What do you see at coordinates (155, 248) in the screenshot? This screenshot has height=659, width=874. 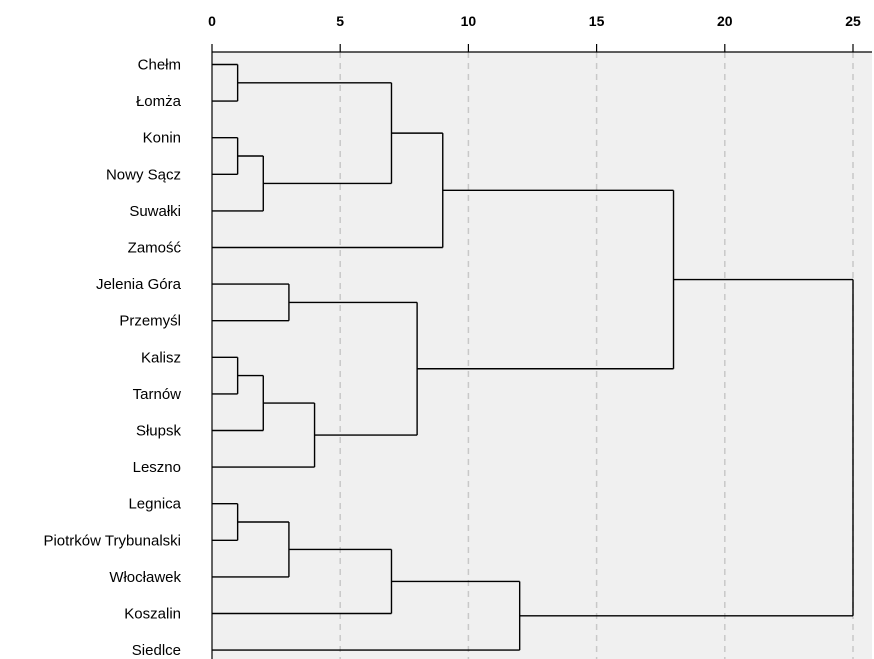 I see `leaf-label: Zamość` at bounding box center [155, 248].